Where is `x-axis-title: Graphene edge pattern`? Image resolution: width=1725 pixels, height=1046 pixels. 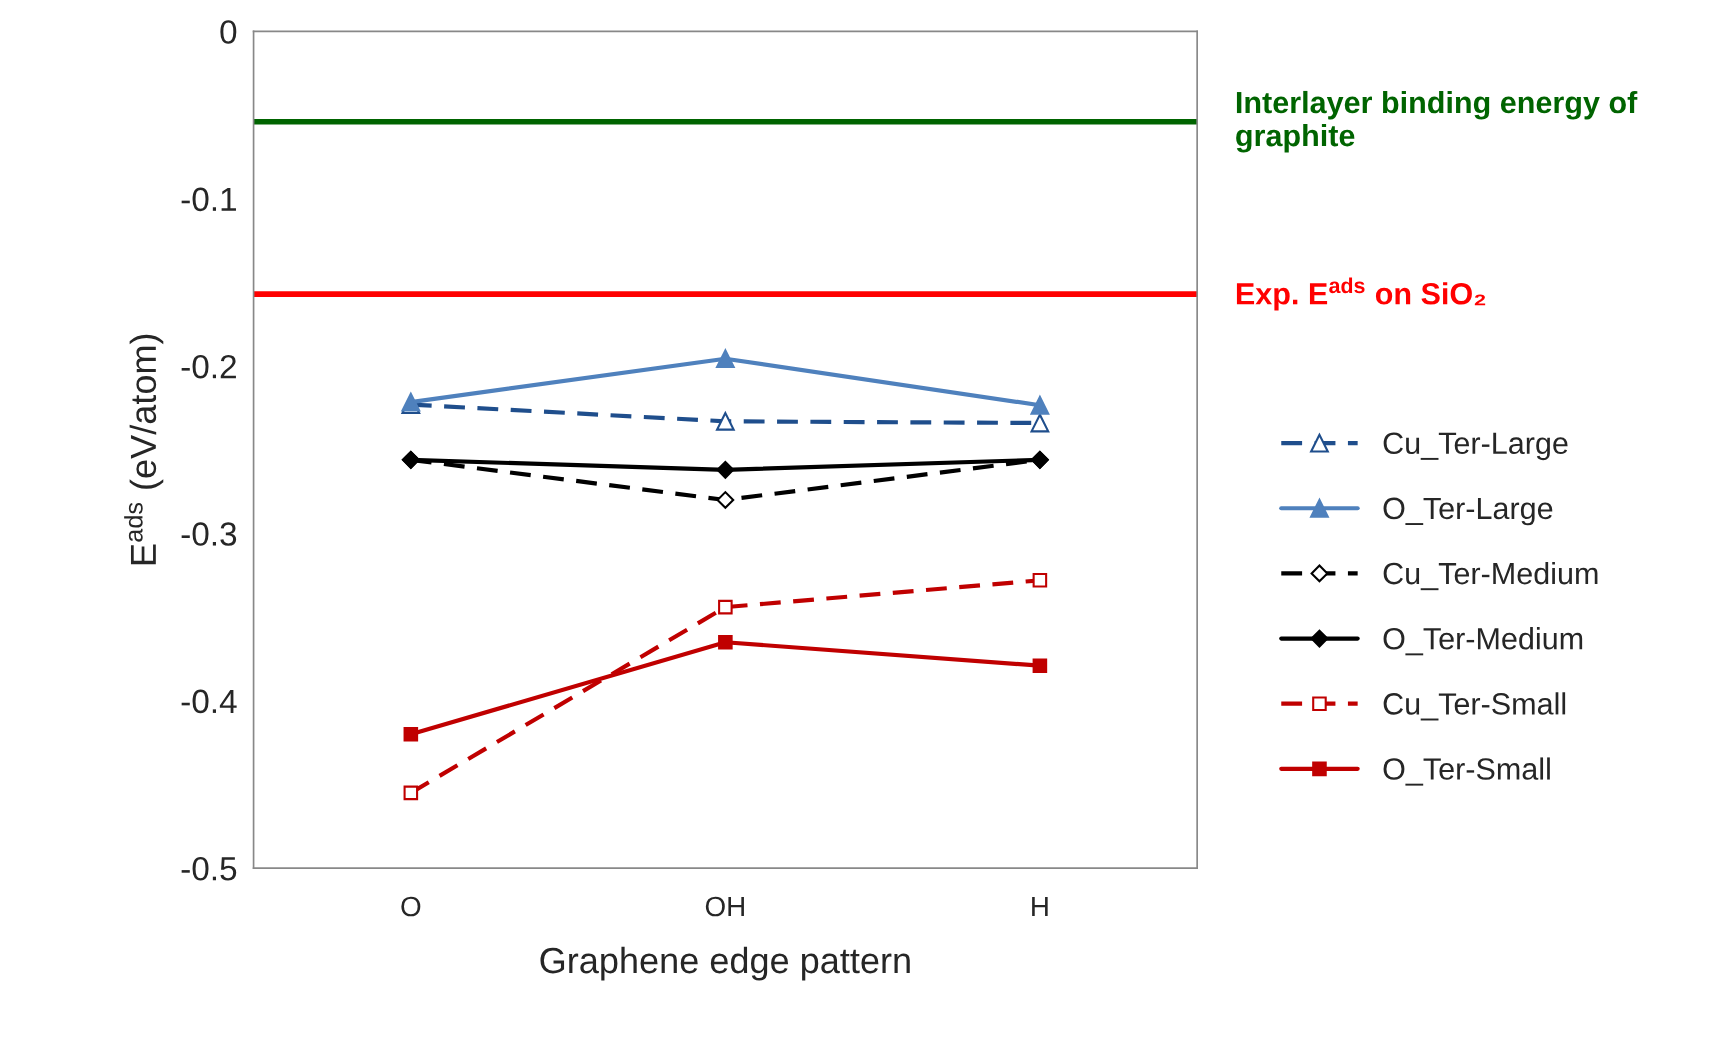
x-axis-title: Graphene edge pattern is located at coordinates (725, 963).